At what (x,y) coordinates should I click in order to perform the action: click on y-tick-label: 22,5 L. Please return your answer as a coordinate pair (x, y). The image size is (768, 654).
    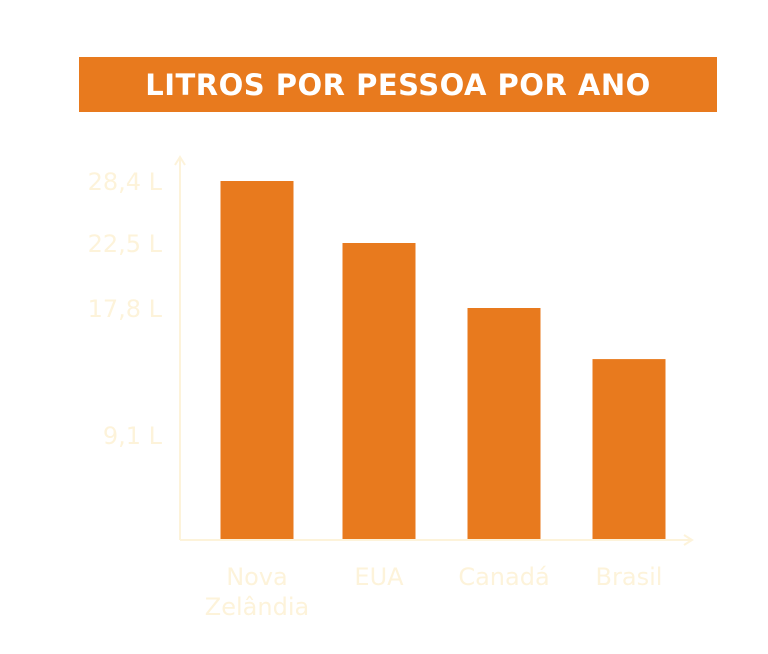
    Looking at the image, I should click on (125, 244).